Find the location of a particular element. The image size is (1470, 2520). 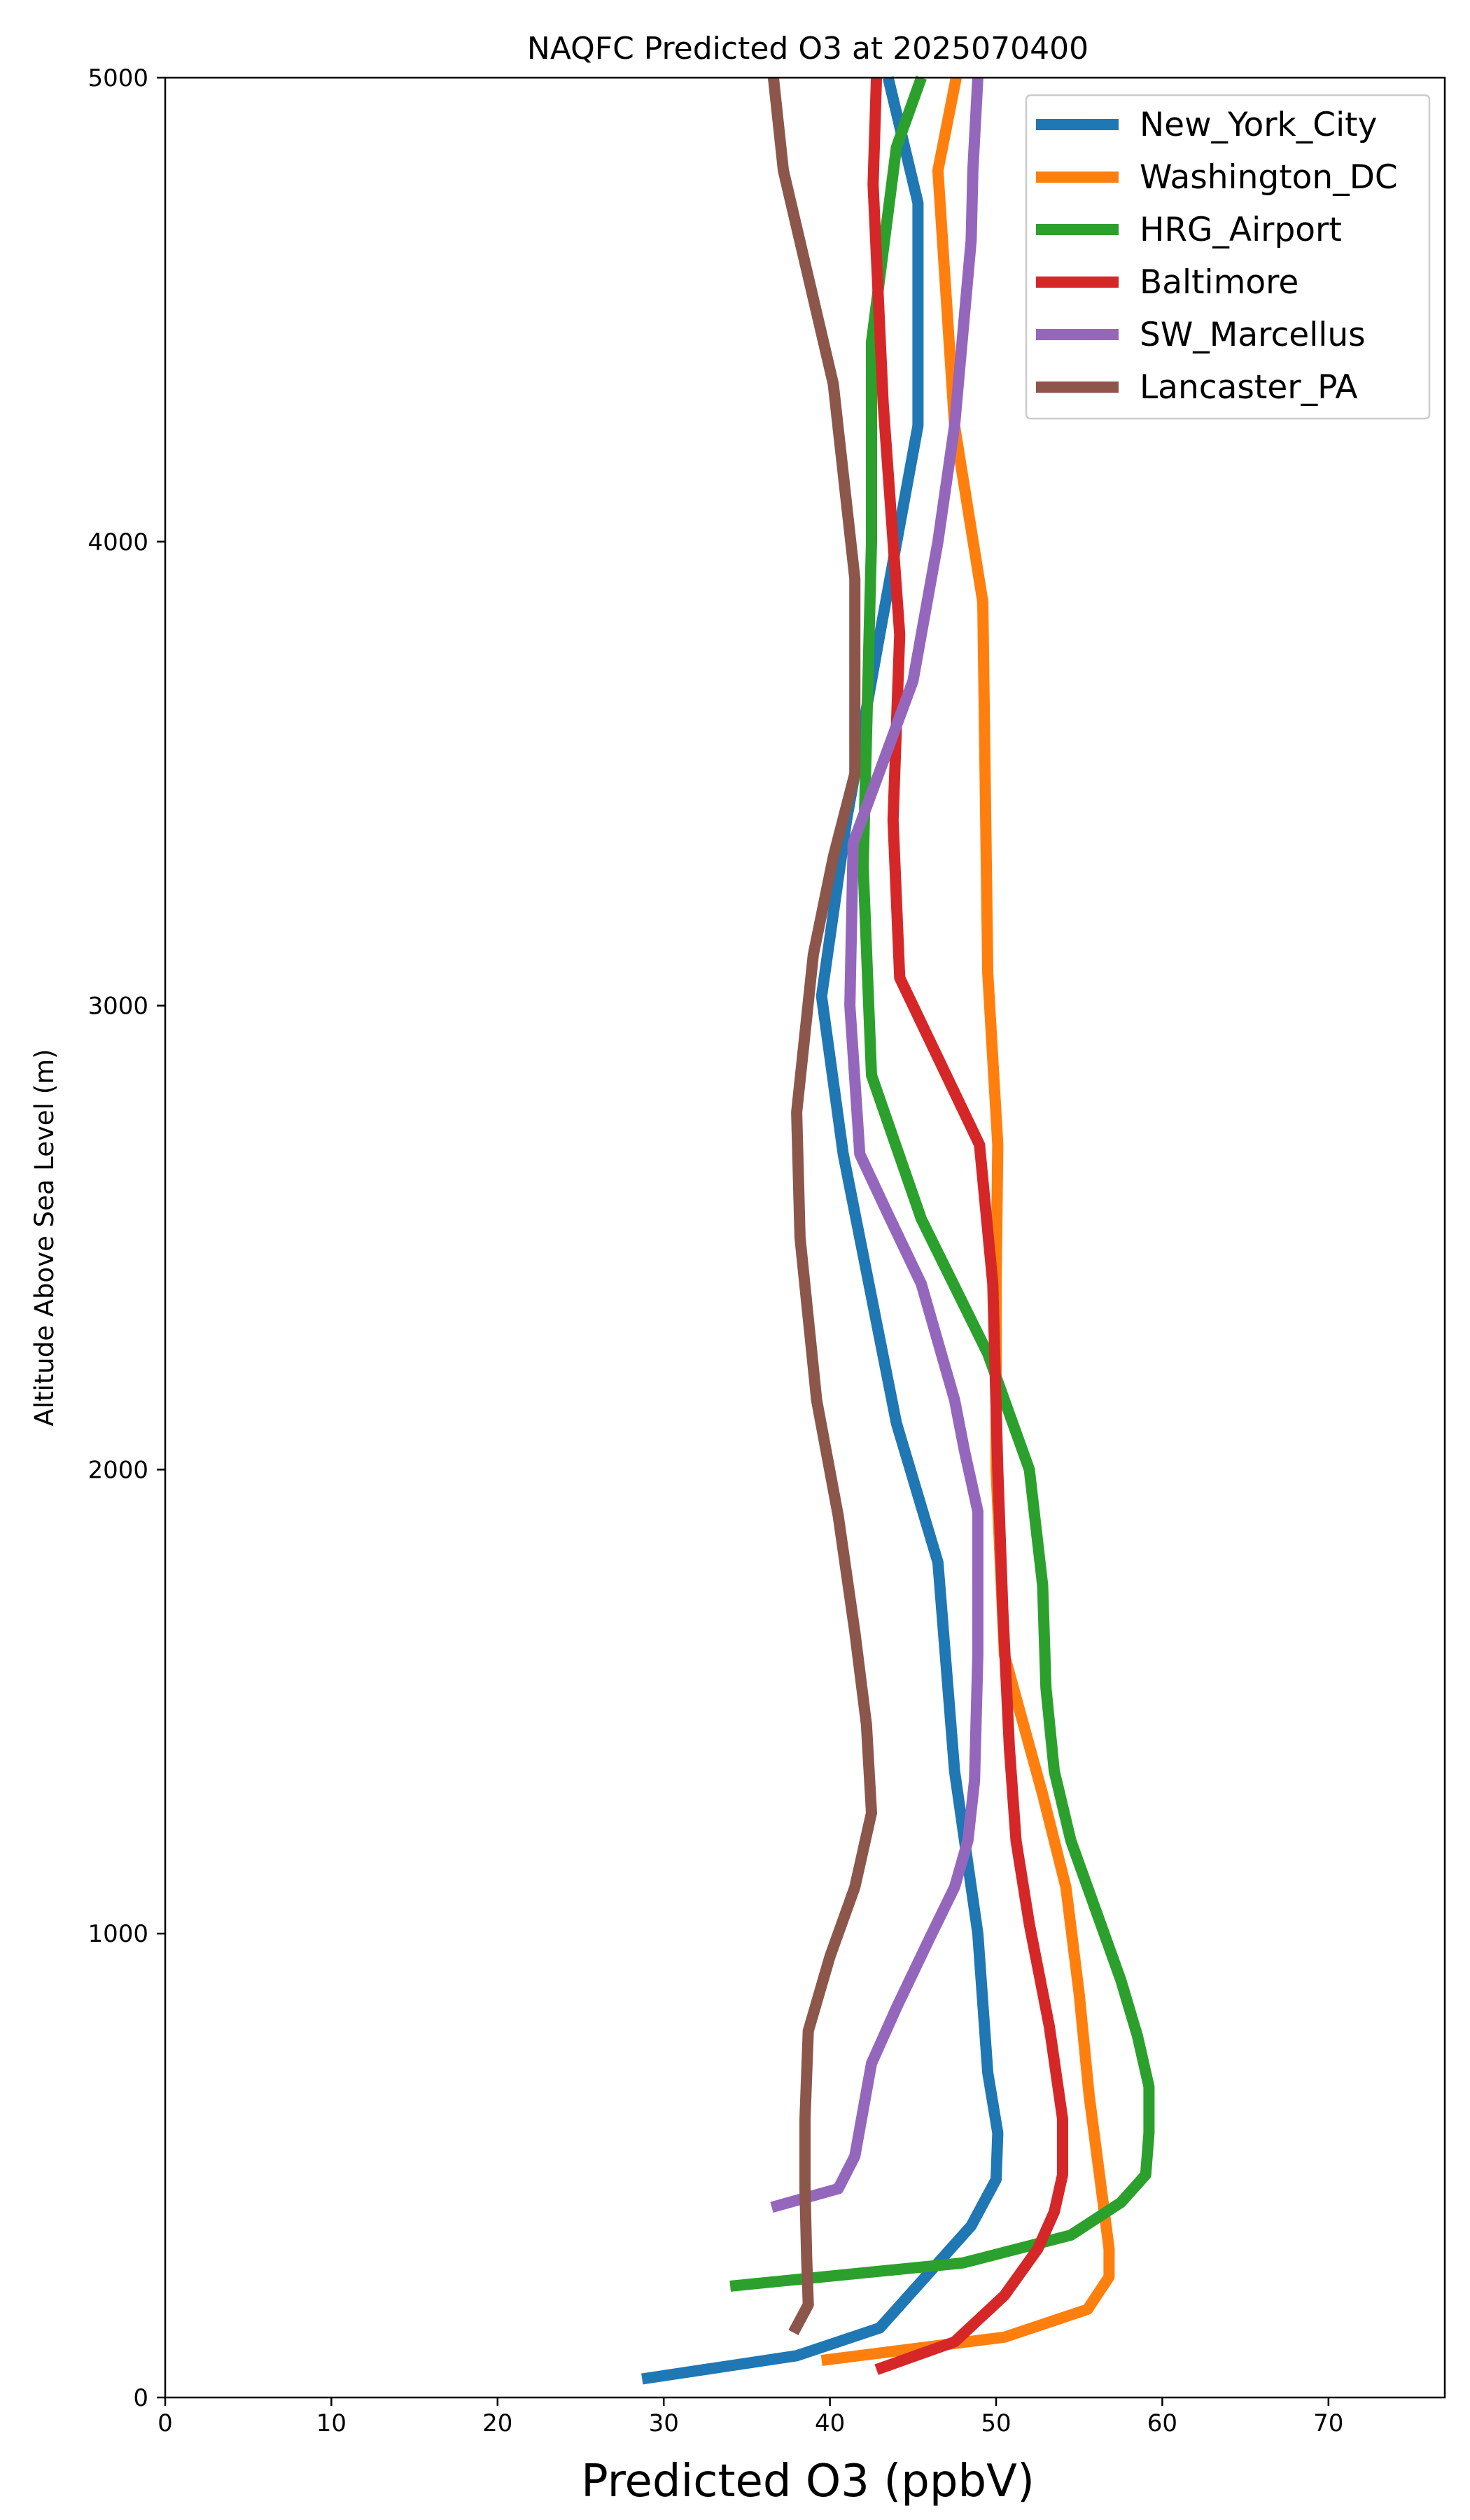

series-line-sw-marcellus is located at coordinates (876, 1145).